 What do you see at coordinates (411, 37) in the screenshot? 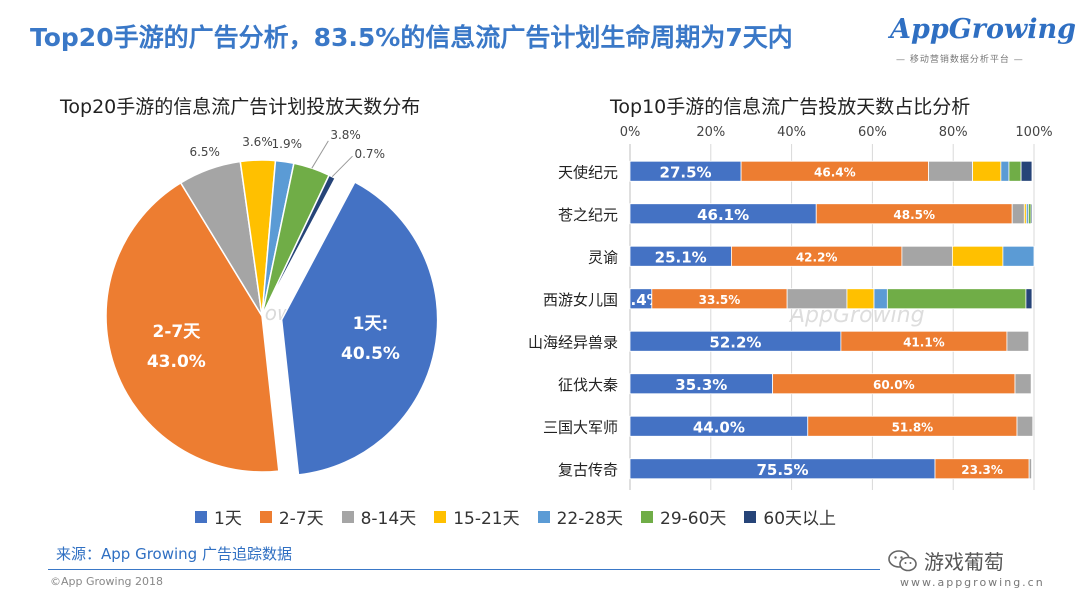
I see `page-title: Top20手游的广告分析，83.5%的信息流广告计划生命周期为7天内` at bounding box center [411, 37].